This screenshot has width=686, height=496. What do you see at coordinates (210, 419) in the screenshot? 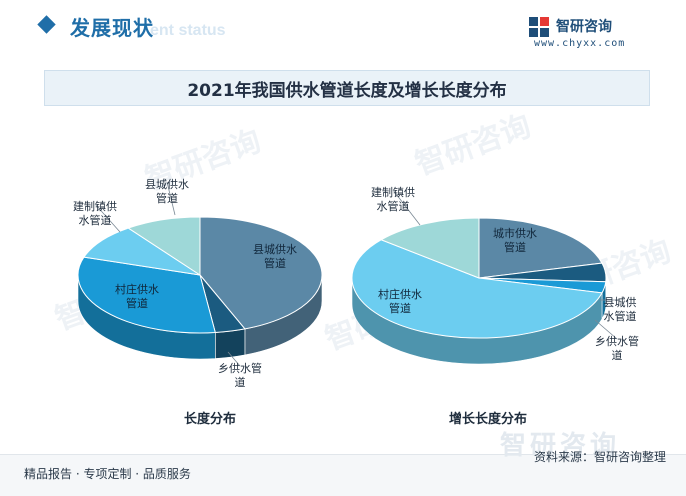
I see `chart-subtitle: 长度分布` at bounding box center [210, 419].